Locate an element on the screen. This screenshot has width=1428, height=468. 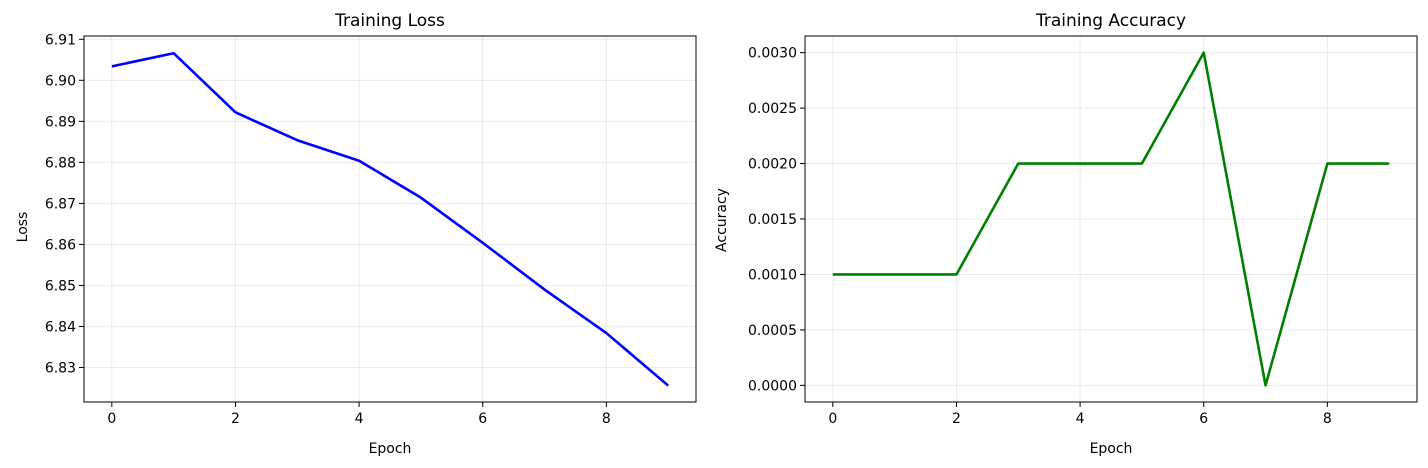
y-tick-label: 6.86 is located at coordinates (60, 245).